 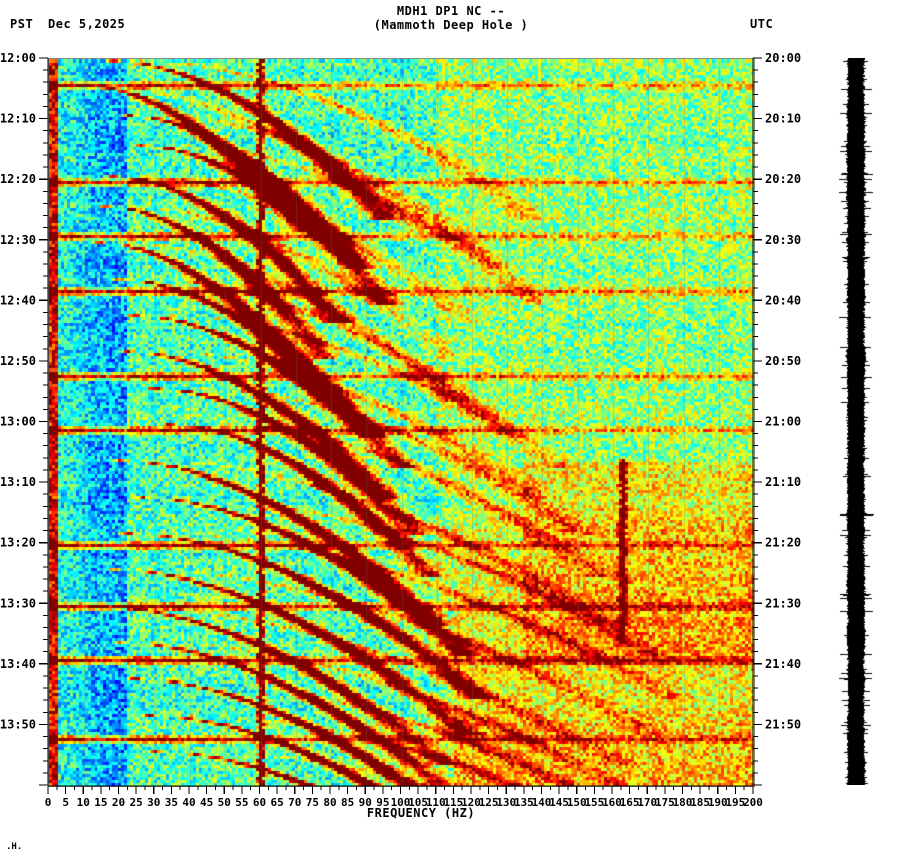 What do you see at coordinates (783, 724) in the screenshot?
I see `utc-time-tick-label: 21:50` at bounding box center [783, 724].